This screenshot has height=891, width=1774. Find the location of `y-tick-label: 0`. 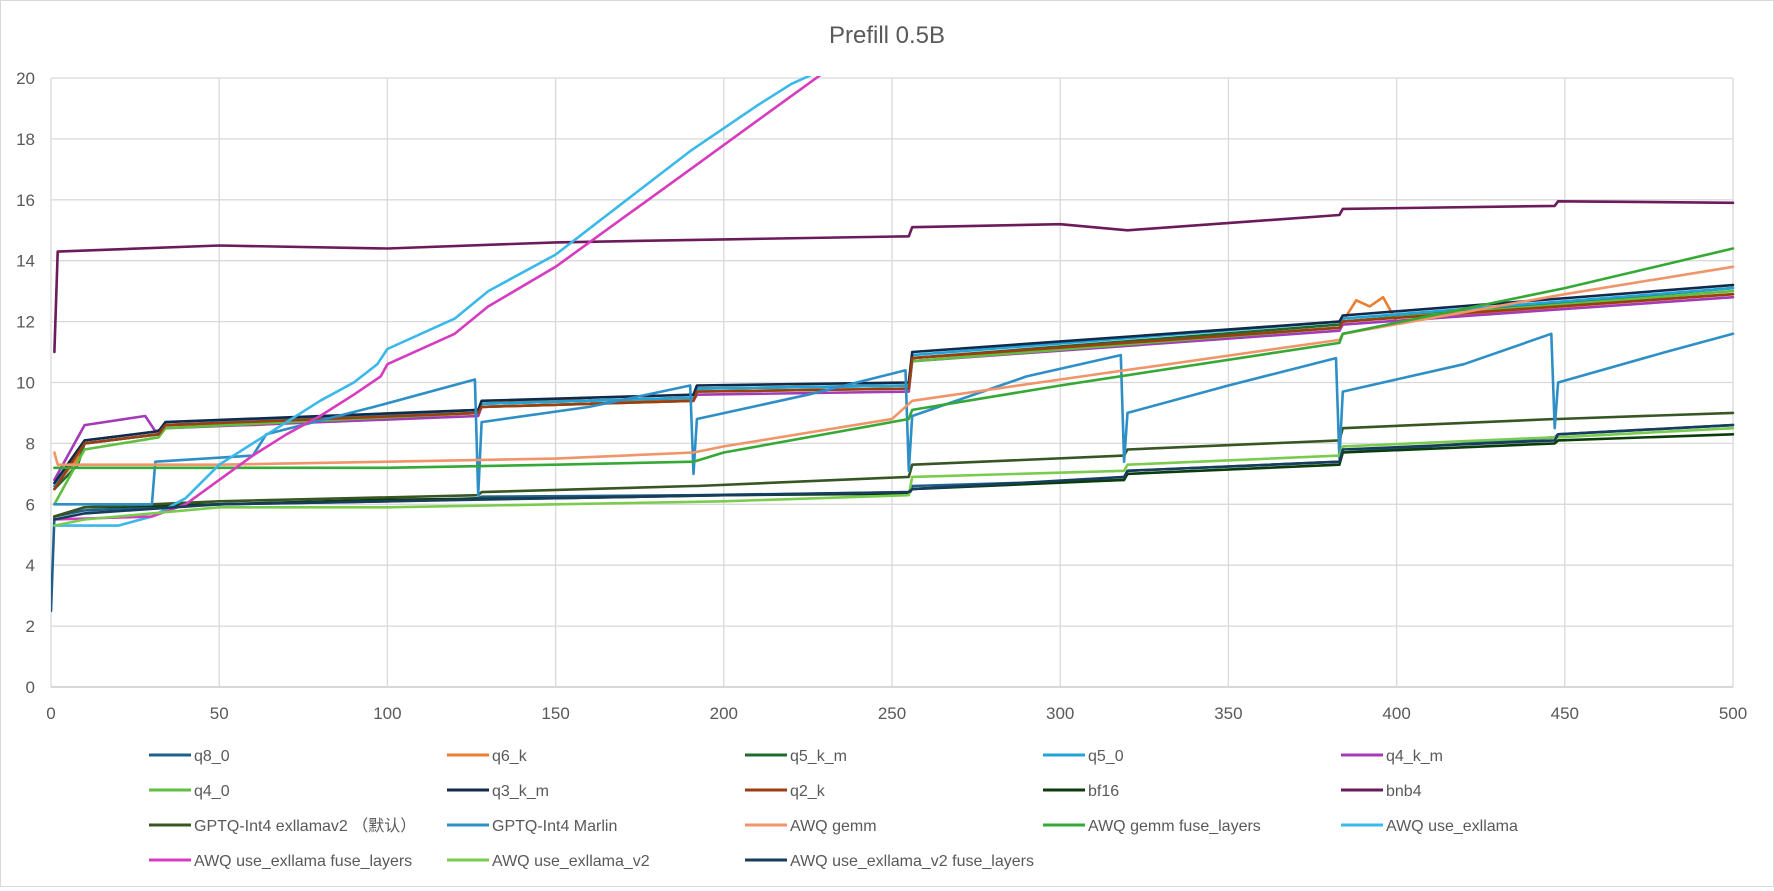

y-tick-label: 0 is located at coordinates (30, 687).